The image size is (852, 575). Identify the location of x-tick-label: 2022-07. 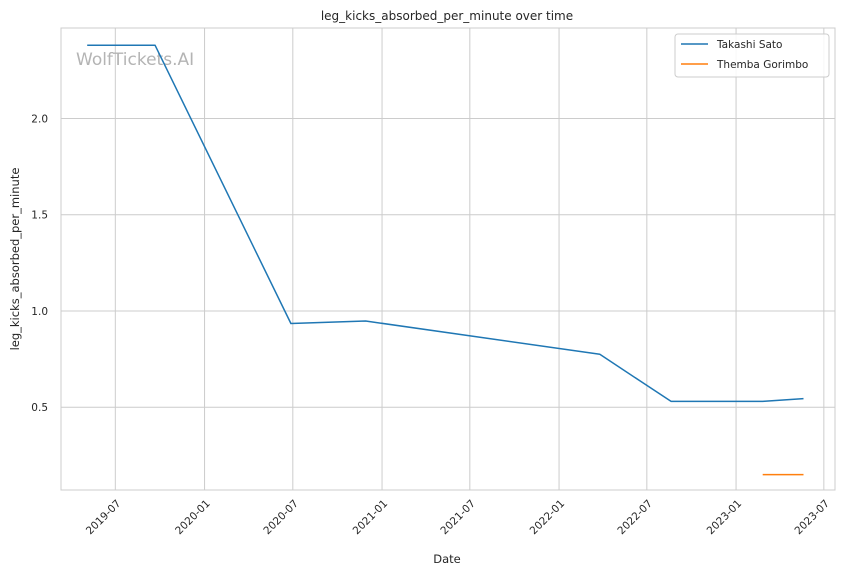
(635, 518).